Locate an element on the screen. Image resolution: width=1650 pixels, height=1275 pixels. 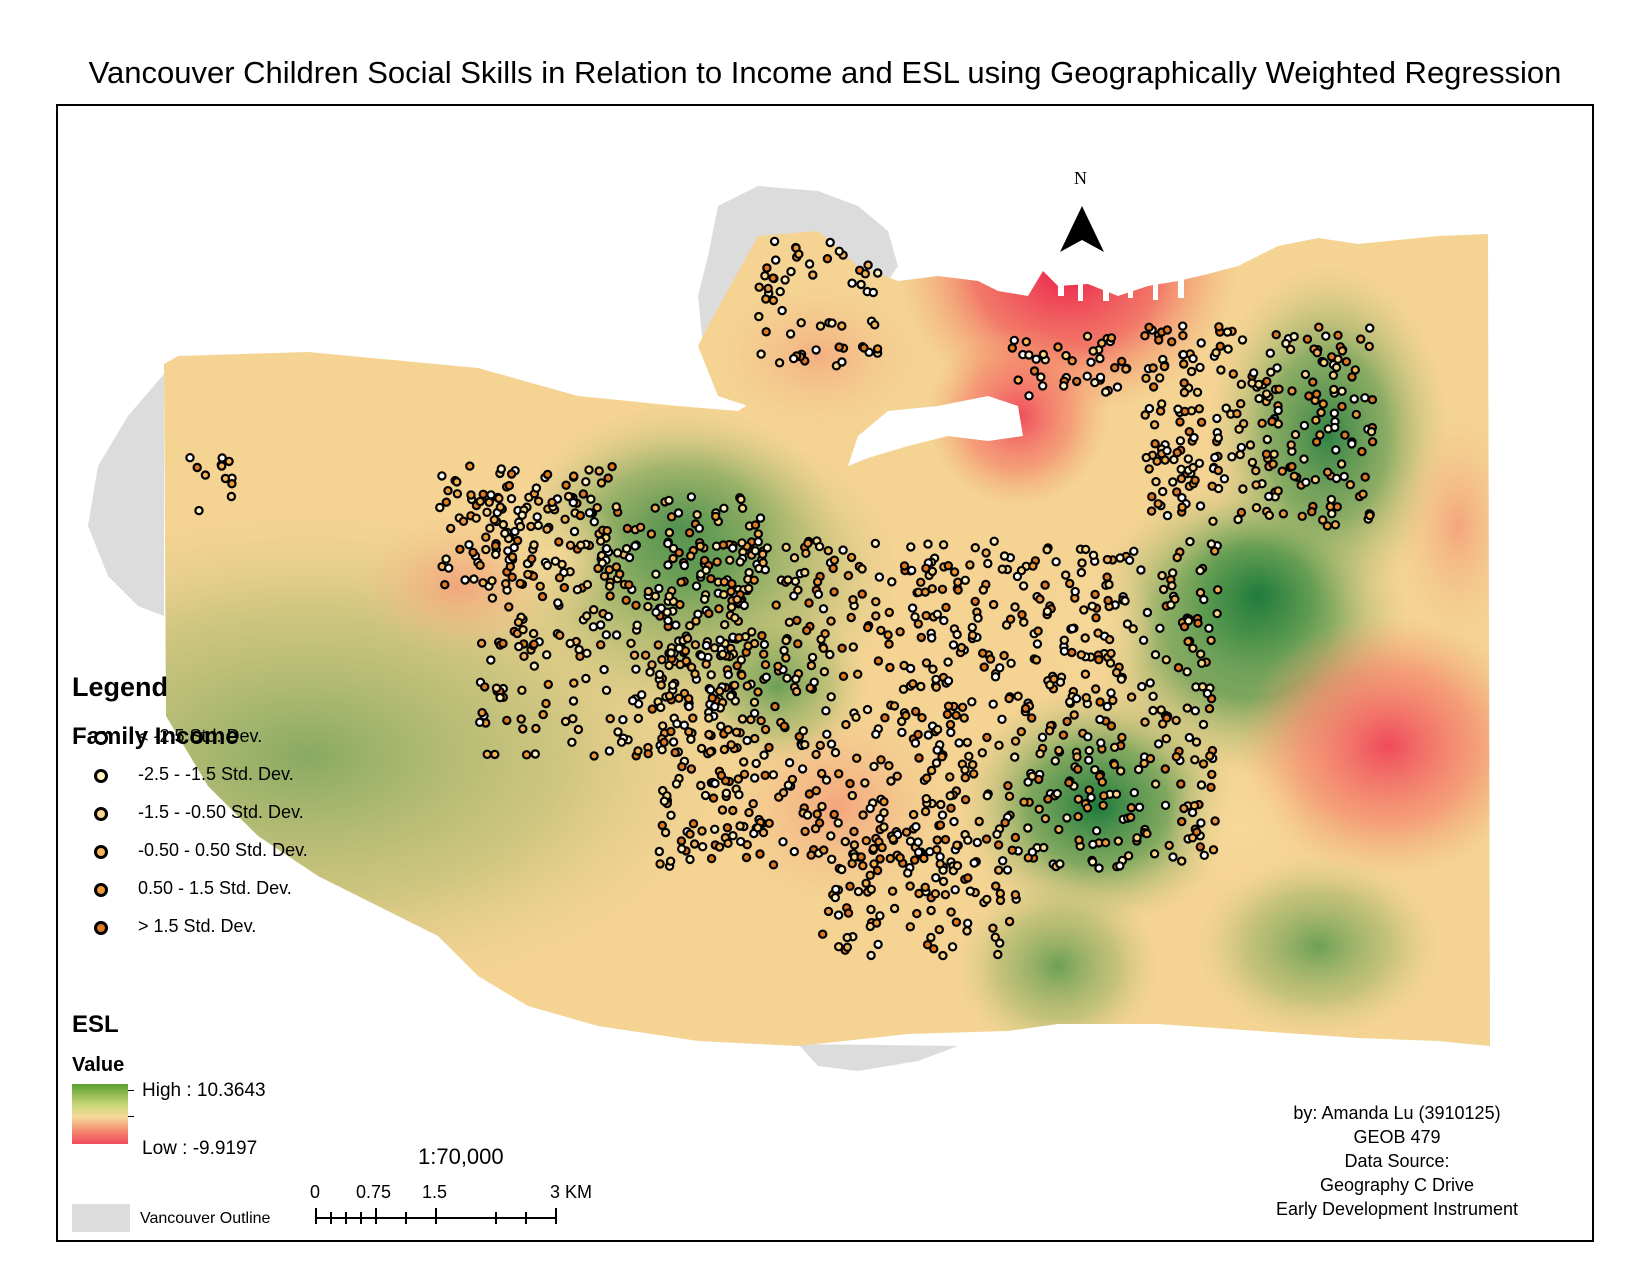
vancouver-outline-park is located at coordinates (798, 266).